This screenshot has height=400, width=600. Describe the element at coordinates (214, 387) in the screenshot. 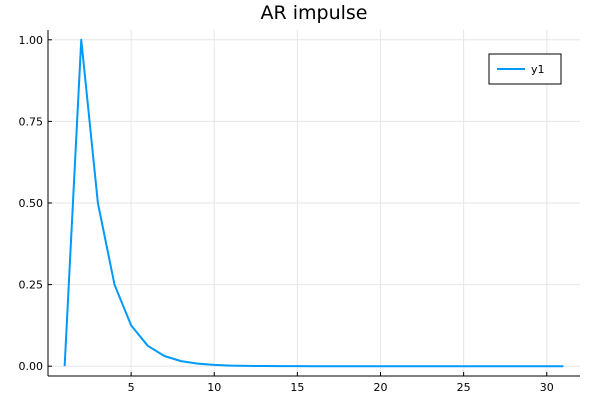

I see `x-tick-label: 10` at that location.